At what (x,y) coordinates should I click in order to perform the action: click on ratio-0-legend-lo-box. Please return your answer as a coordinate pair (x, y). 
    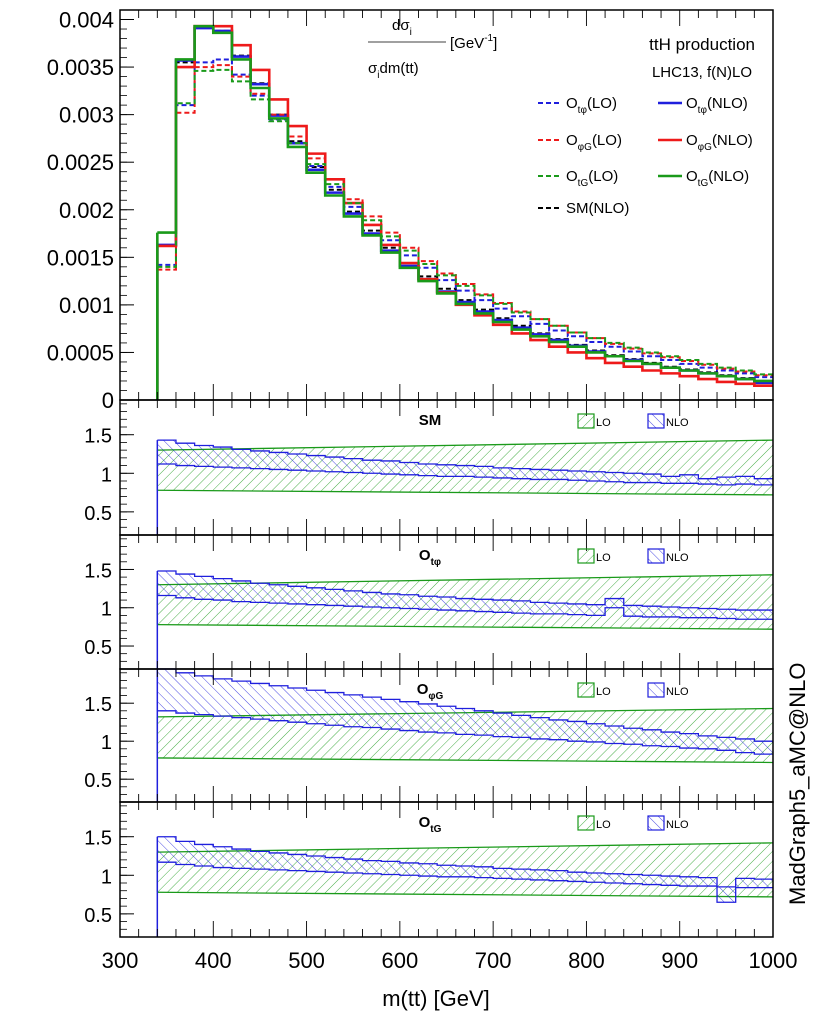
    Looking at the image, I should click on (586, 421).